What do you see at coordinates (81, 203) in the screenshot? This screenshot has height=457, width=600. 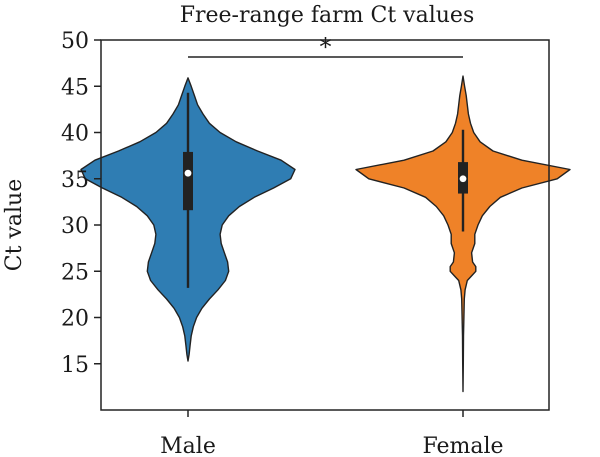 I see `y-axis-ticks: 15 20 25 30 35 40 45 50` at bounding box center [81, 203].